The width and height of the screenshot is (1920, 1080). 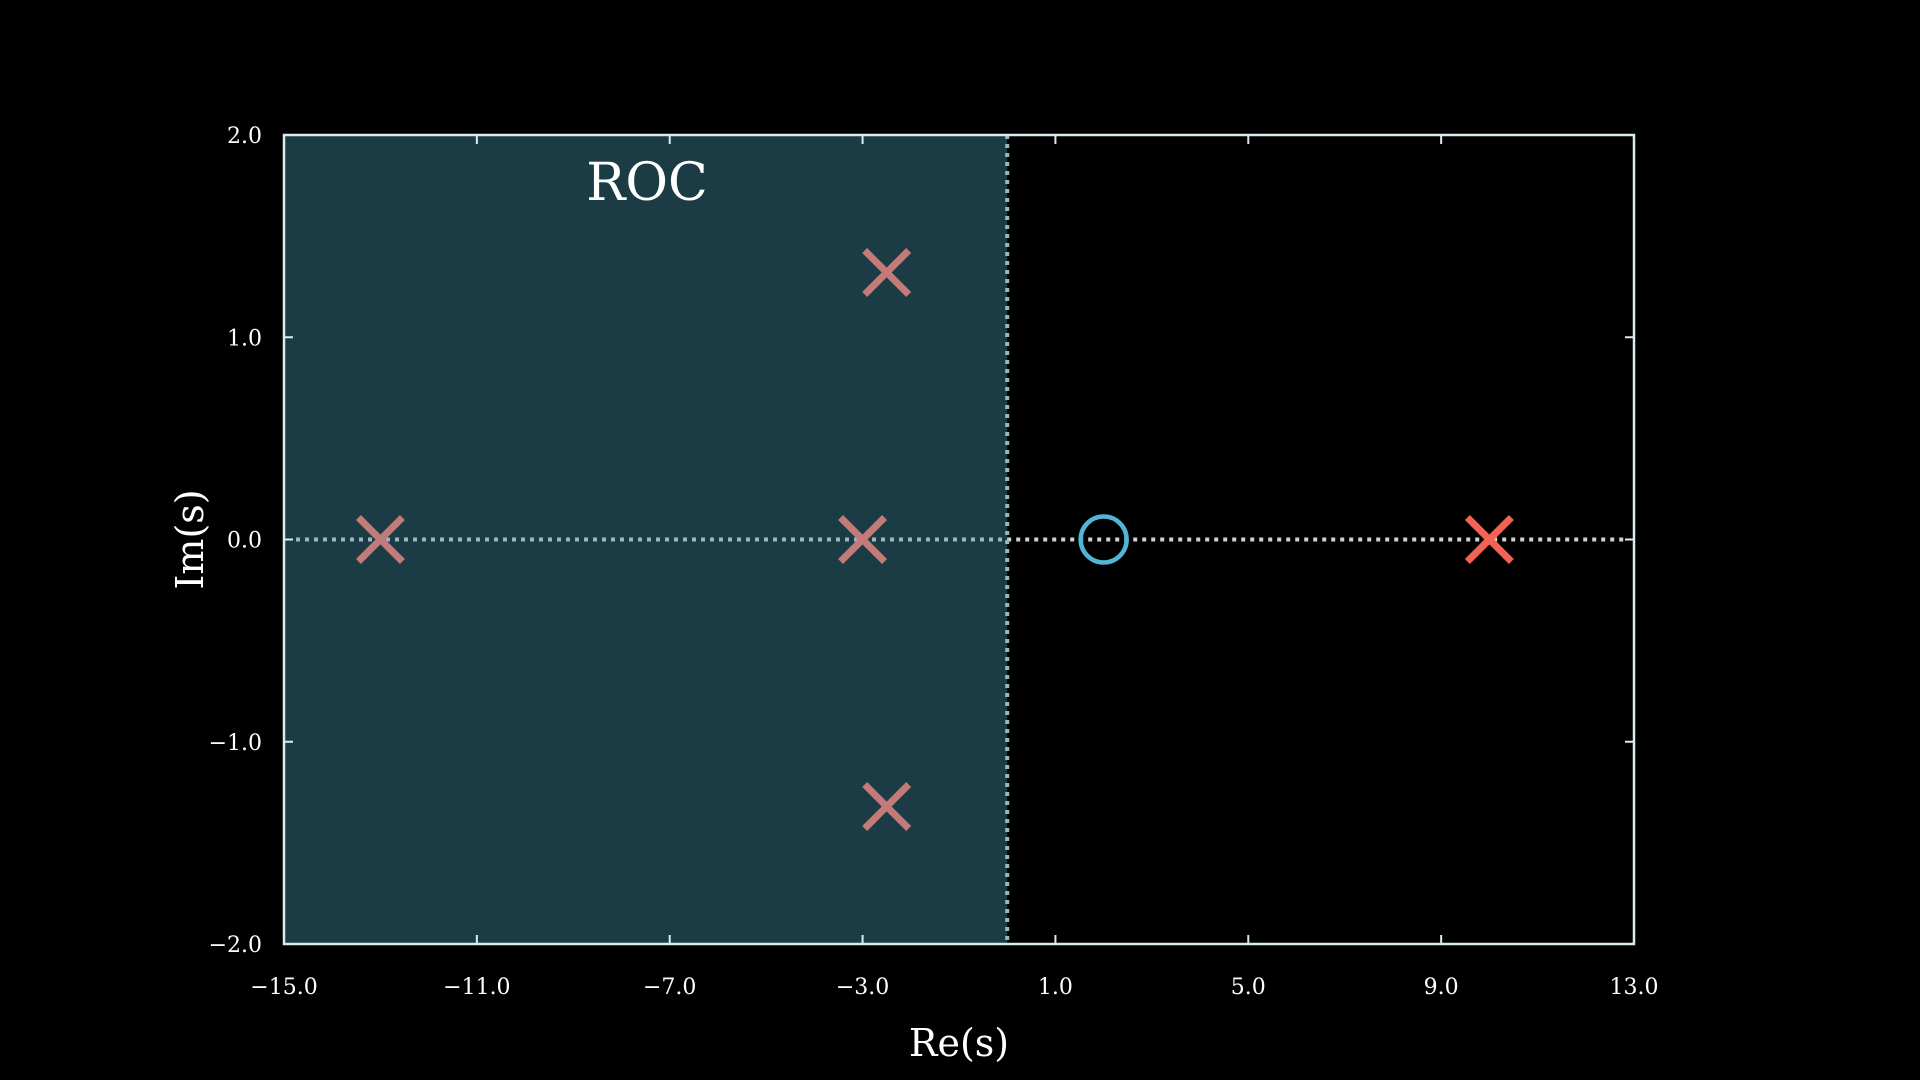 I want to click on x-tick-label: −7.0, so click(x=669, y=987).